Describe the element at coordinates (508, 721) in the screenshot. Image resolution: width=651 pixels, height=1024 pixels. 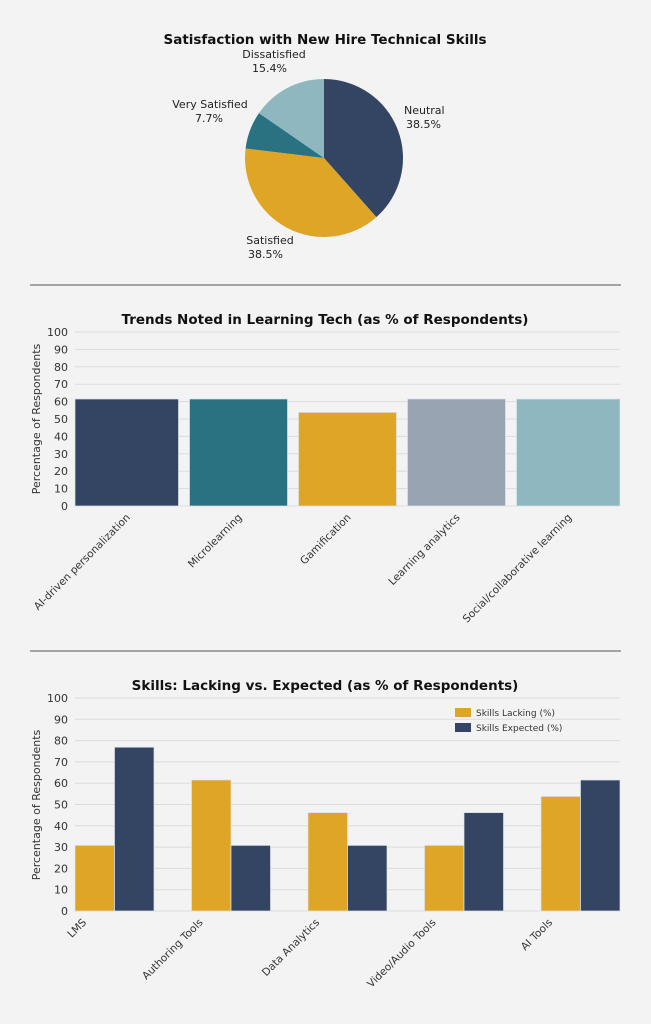
I see `legend: Skills Lacking (%) Skills Expected (%)` at that location.